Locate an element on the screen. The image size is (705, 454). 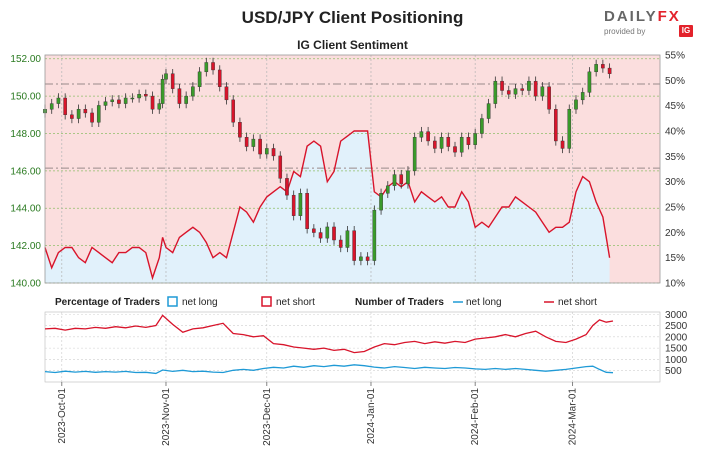
bottom-frame is located at coordinates (352, 347).